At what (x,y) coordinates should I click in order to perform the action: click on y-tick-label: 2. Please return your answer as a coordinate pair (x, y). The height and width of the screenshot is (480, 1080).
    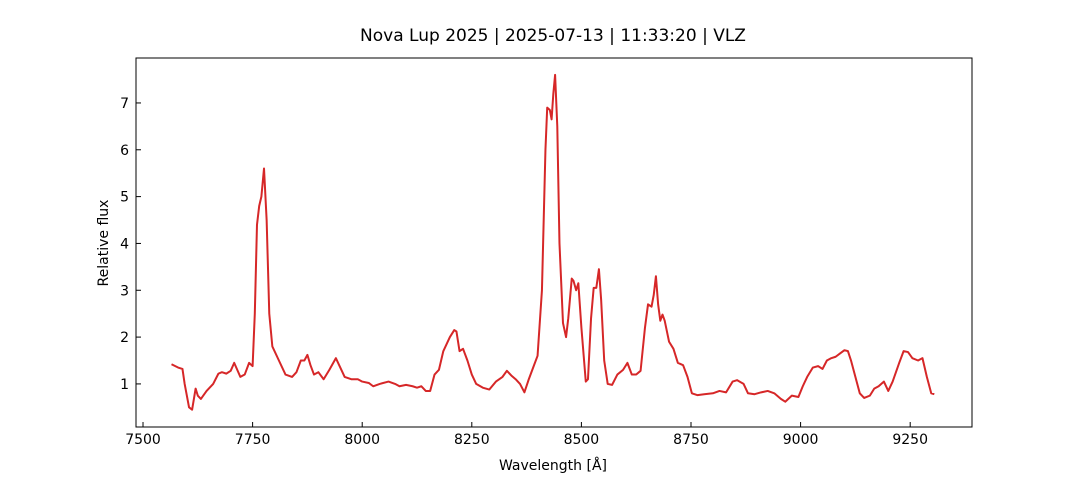
    Looking at the image, I should click on (124, 338).